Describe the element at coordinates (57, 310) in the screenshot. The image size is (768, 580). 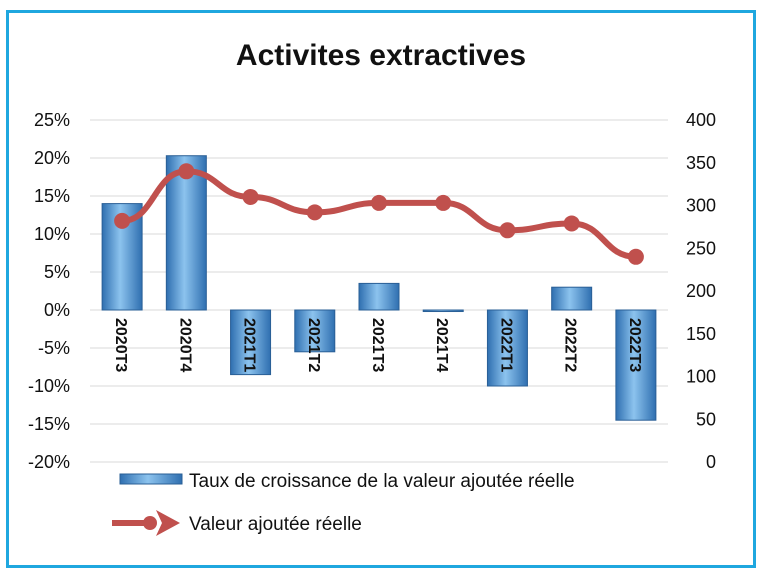
I see `left-tick-label: 0%` at that location.